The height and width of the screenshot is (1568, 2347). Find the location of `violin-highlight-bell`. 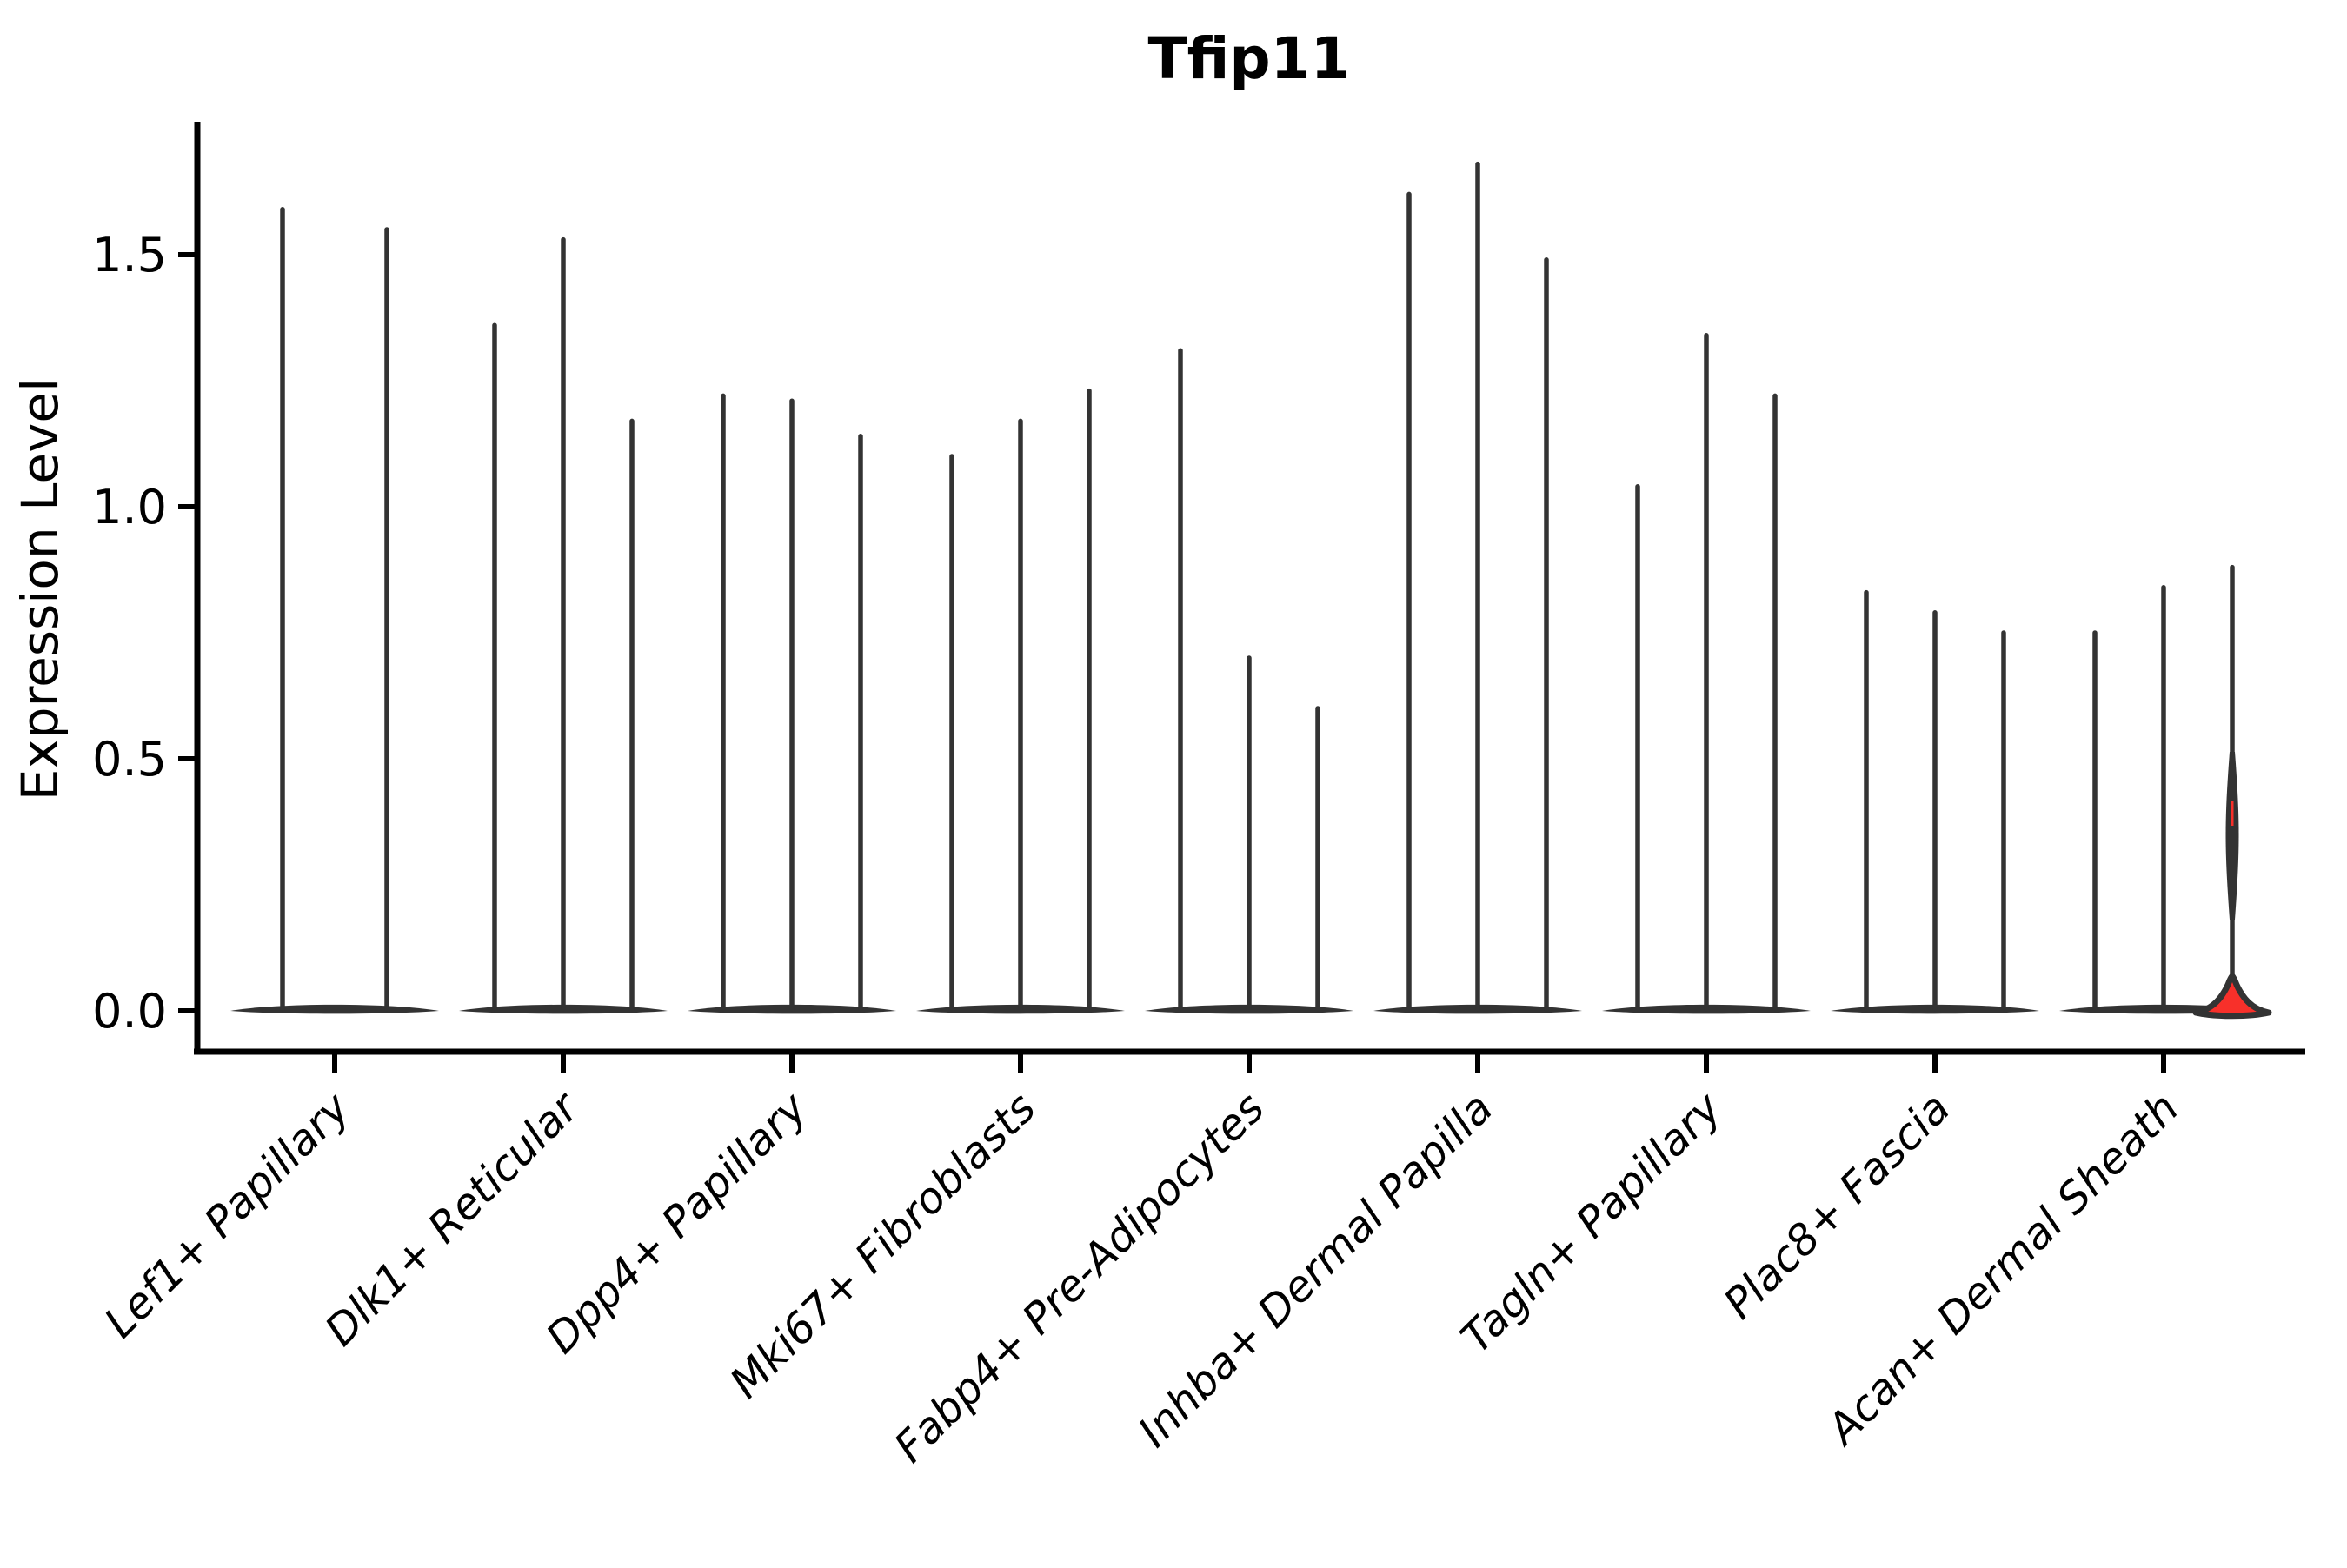

violin-highlight-bell is located at coordinates (2232, 996).